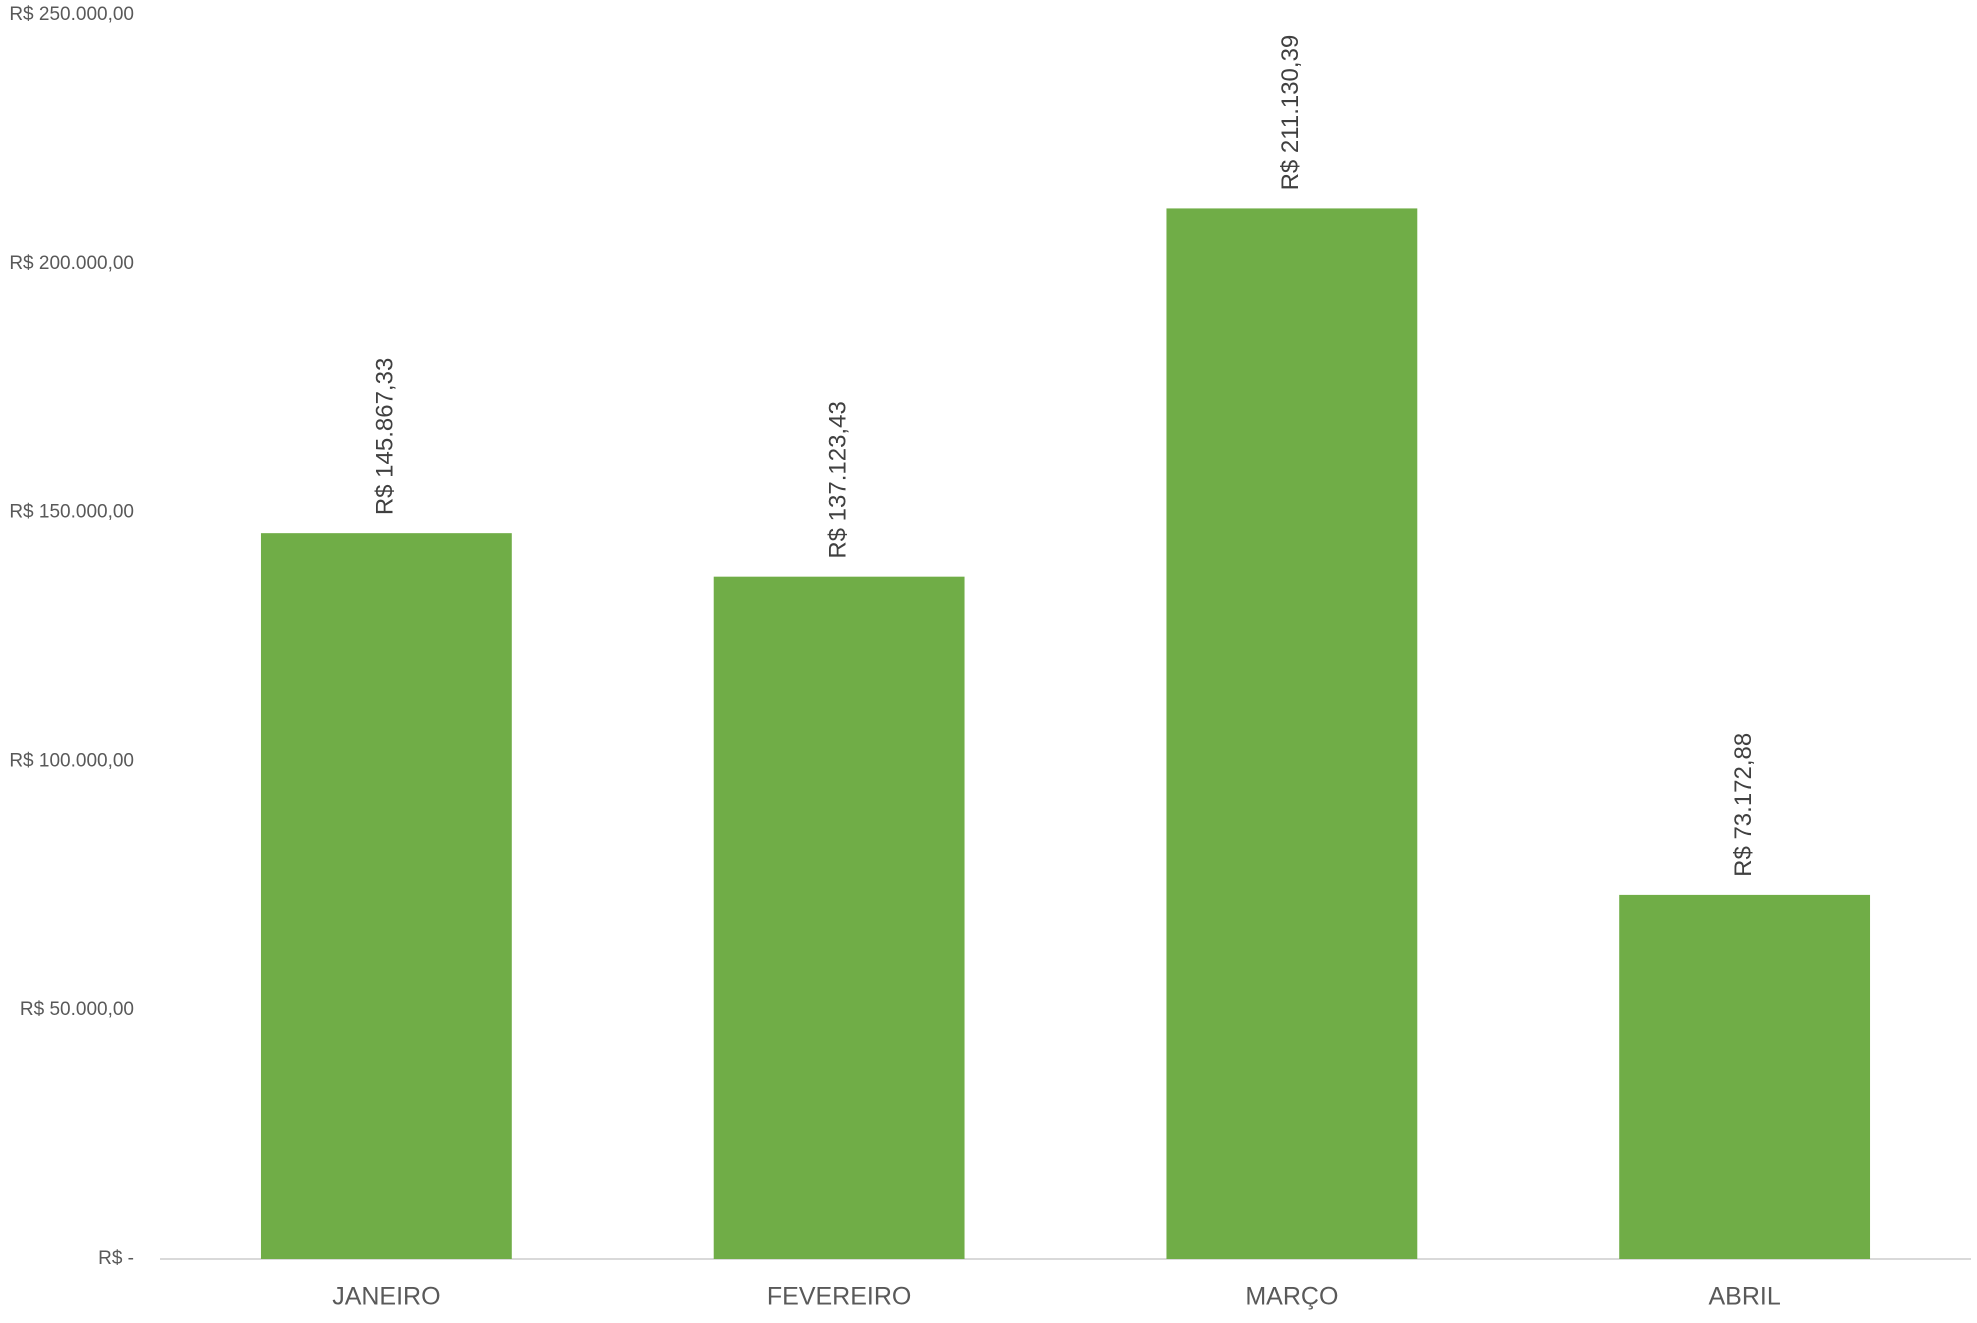 The height and width of the screenshot is (1323, 1977). I want to click on x-tick-label: ABRIL, so click(1744, 1297).